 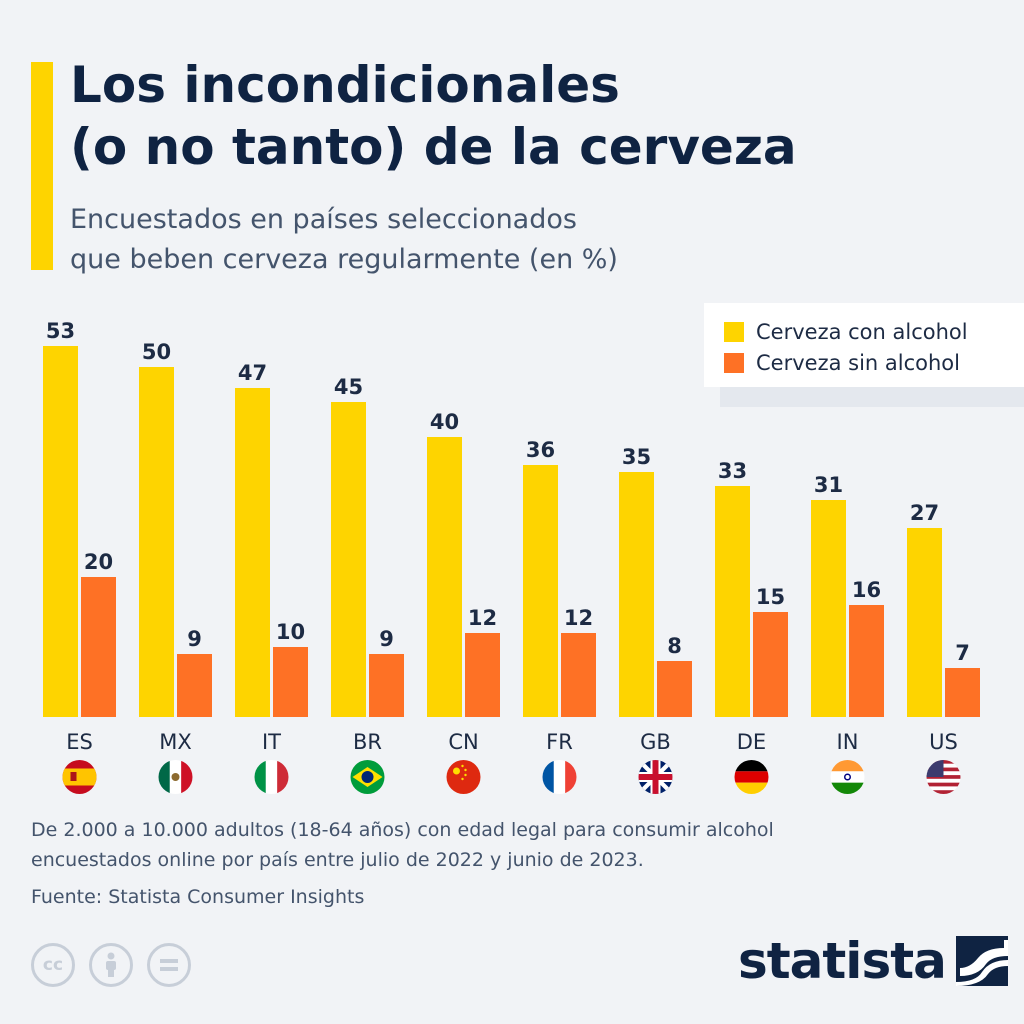 I want to click on legend-item-alcohol: Cerveza con alcohol, so click(x=846, y=332).